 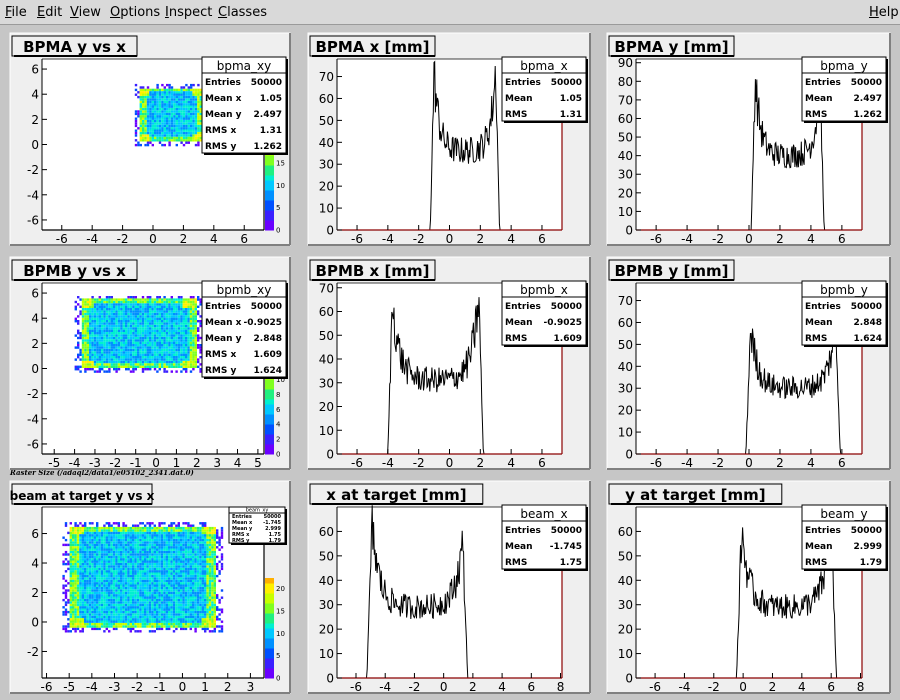 I want to click on menu-file: File, so click(x=16, y=12).